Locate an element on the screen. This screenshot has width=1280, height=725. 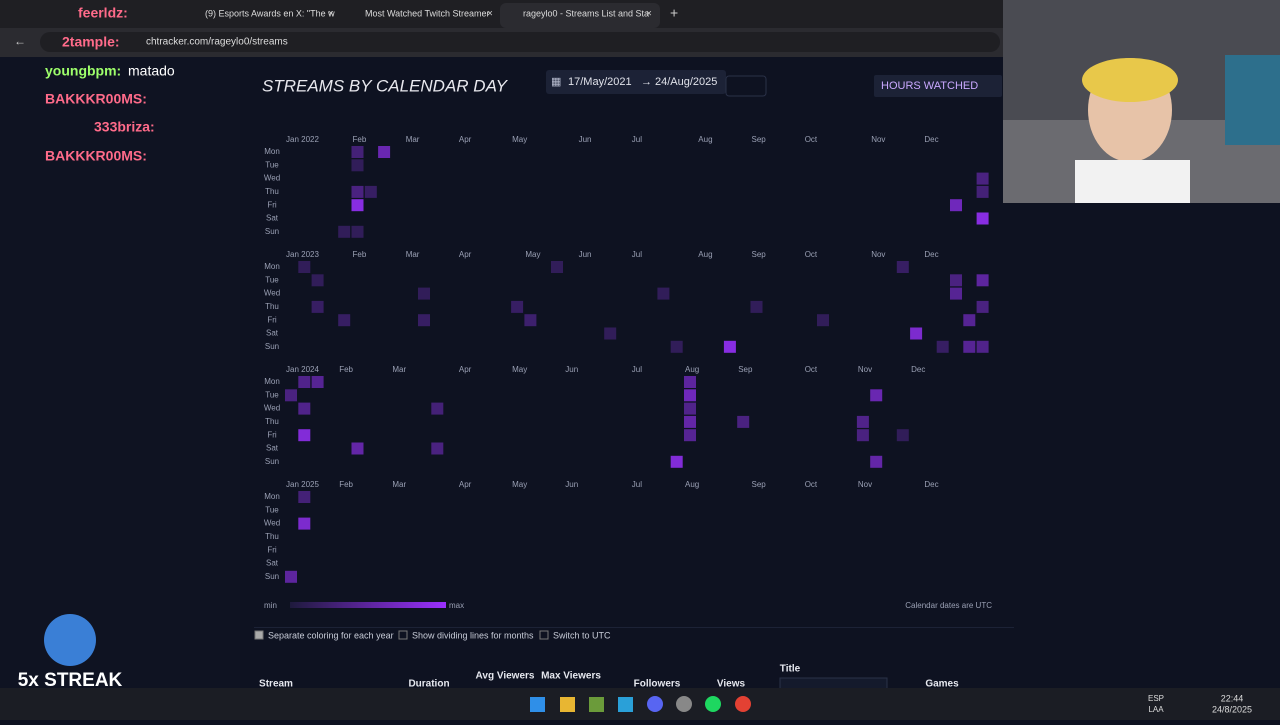
tab-title: rageylo0 - Streams List and Sta is located at coordinates (586, 13).